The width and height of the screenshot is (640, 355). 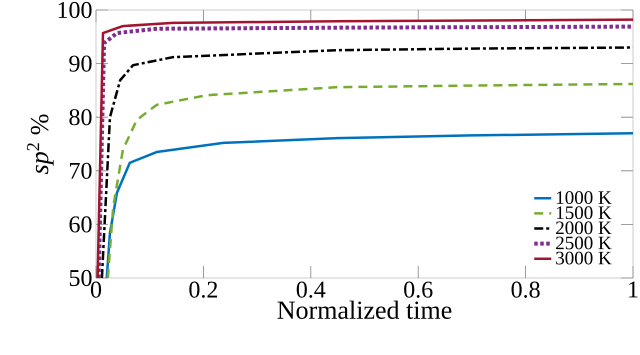 I want to click on y-axis-title: sp$^{2}$ %, so click(x=40, y=144).